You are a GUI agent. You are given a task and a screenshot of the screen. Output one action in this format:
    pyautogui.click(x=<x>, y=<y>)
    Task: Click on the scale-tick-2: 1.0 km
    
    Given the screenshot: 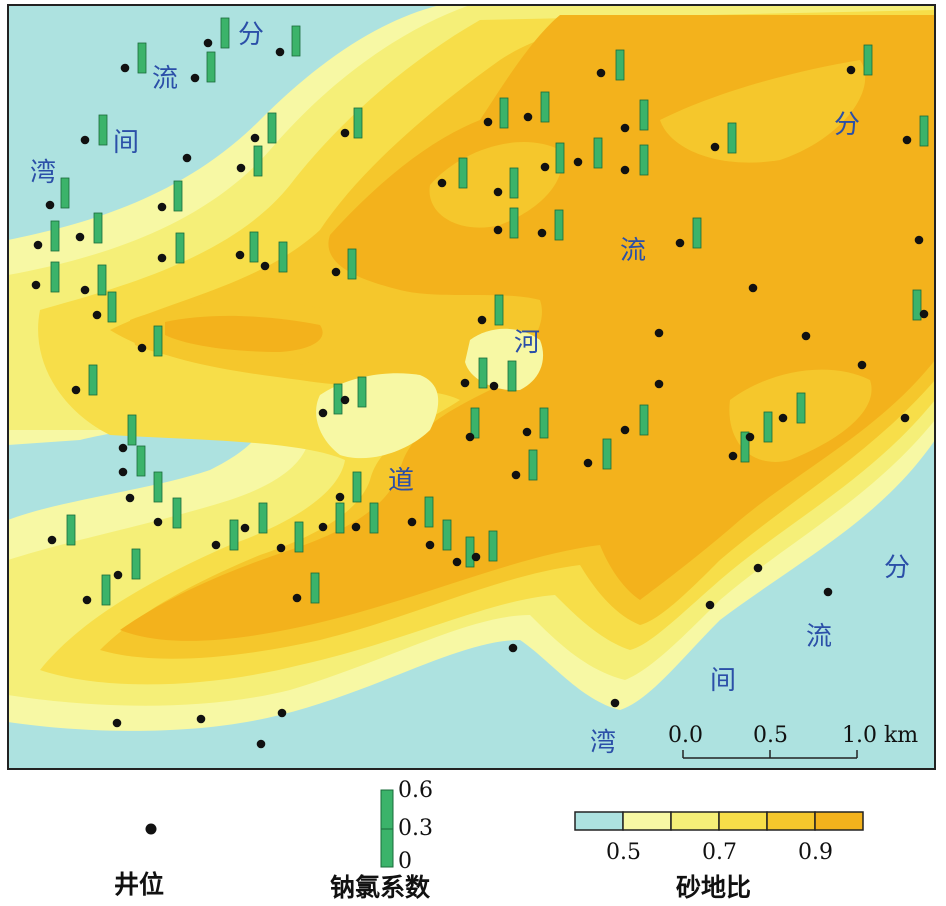 What is the action you would take?
    pyautogui.click(x=880, y=735)
    